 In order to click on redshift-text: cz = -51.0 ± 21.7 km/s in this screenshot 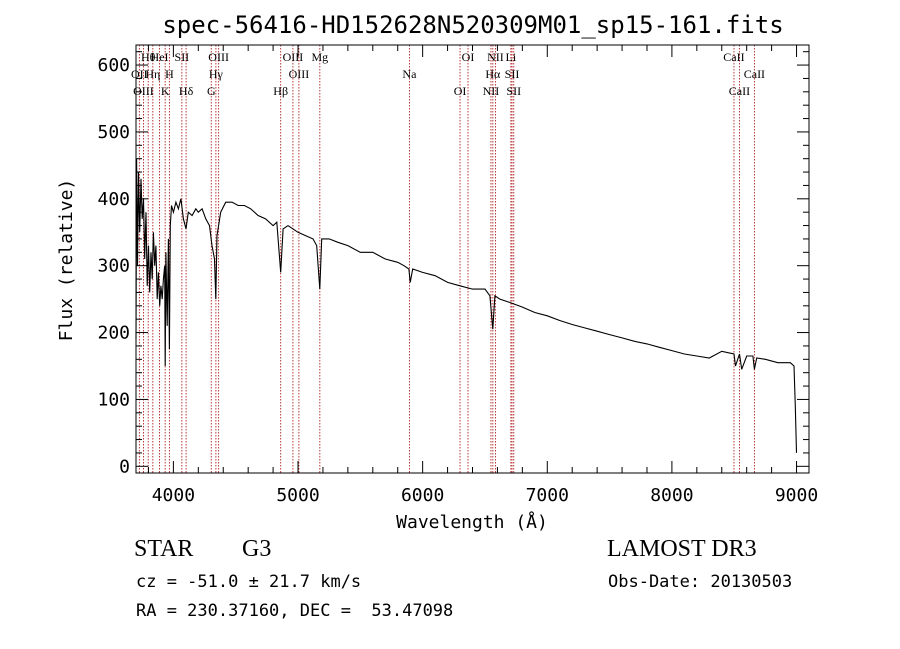, I will do `click(249, 582)`.